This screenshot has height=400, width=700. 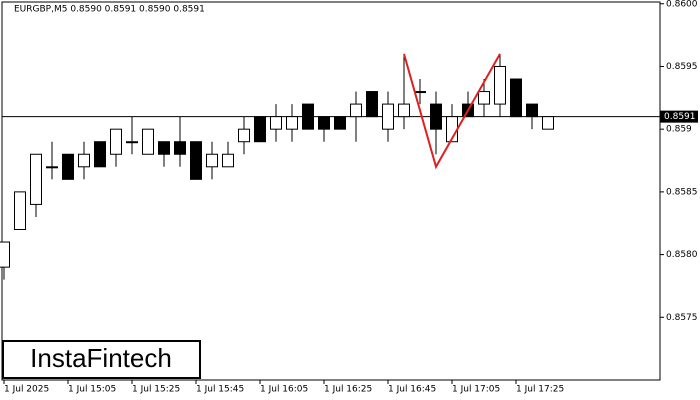 What do you see at coordinates (476, 390) in the screenshot?
I see `x-tick-label: 1 Jul 17:05` at bounding box center [476, 390].